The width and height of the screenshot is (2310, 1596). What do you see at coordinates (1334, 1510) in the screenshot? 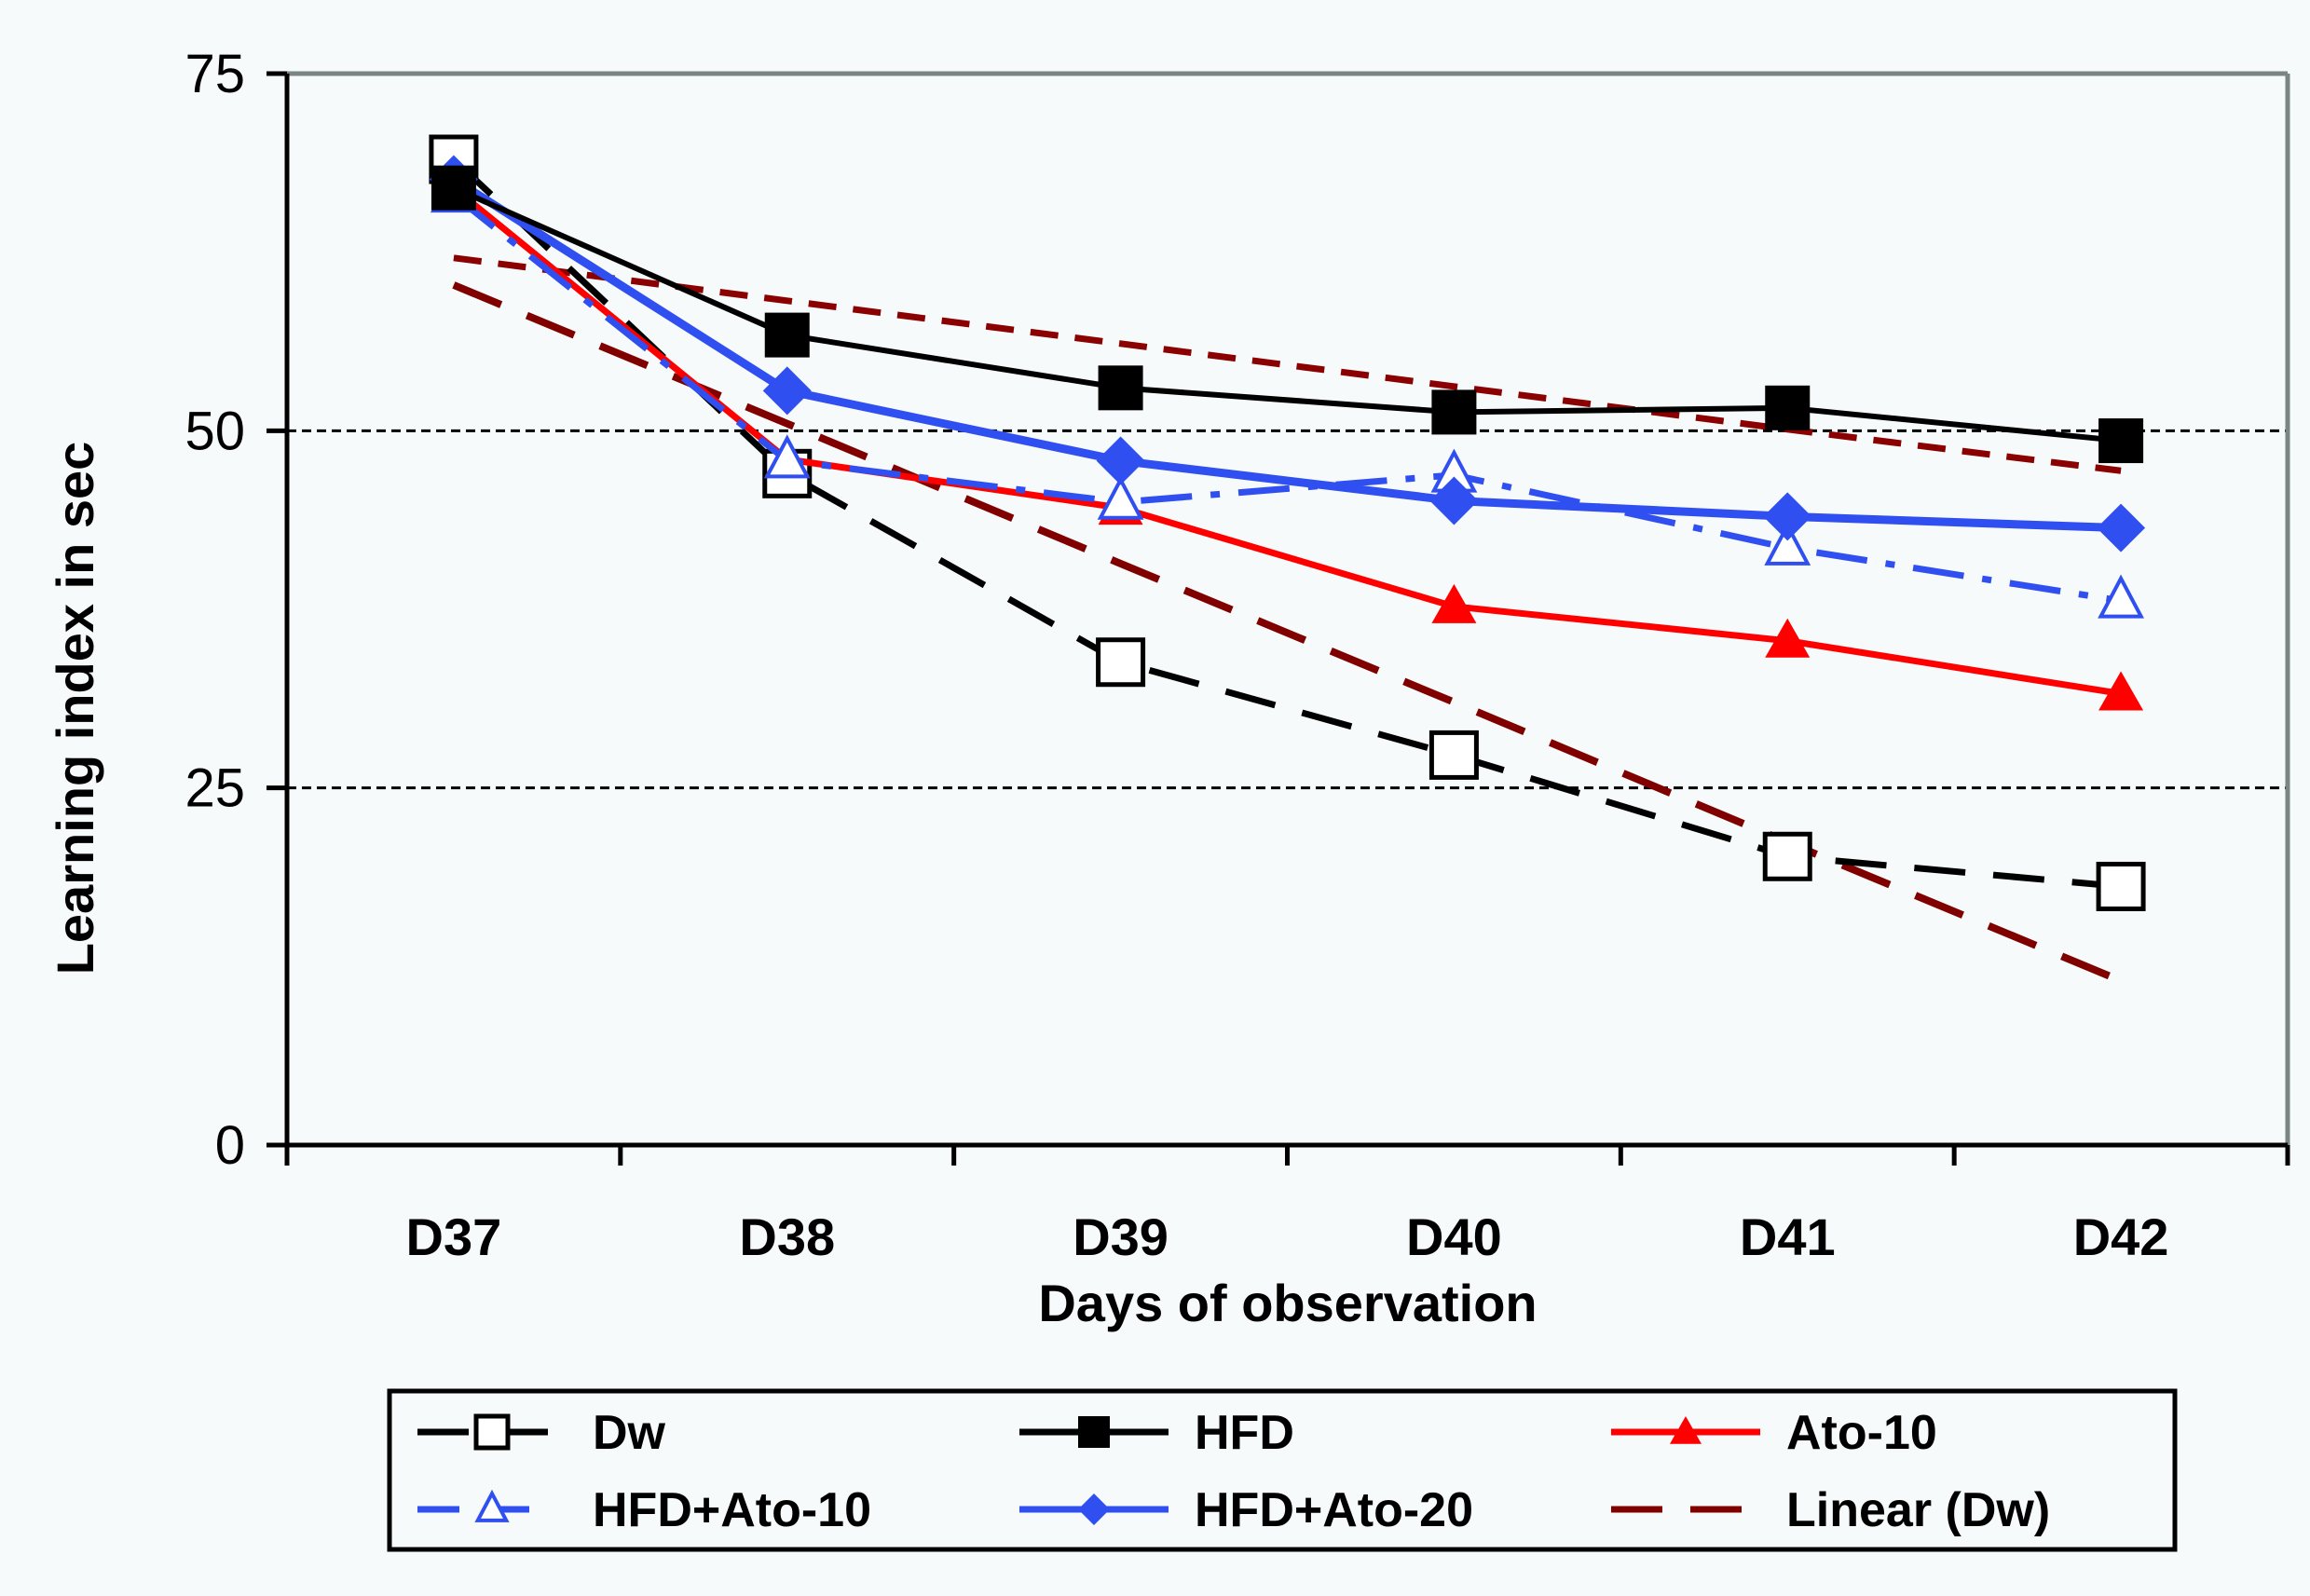
I see `legend-label: HFD+Ato-20` at bounding box center [1334, 1510].